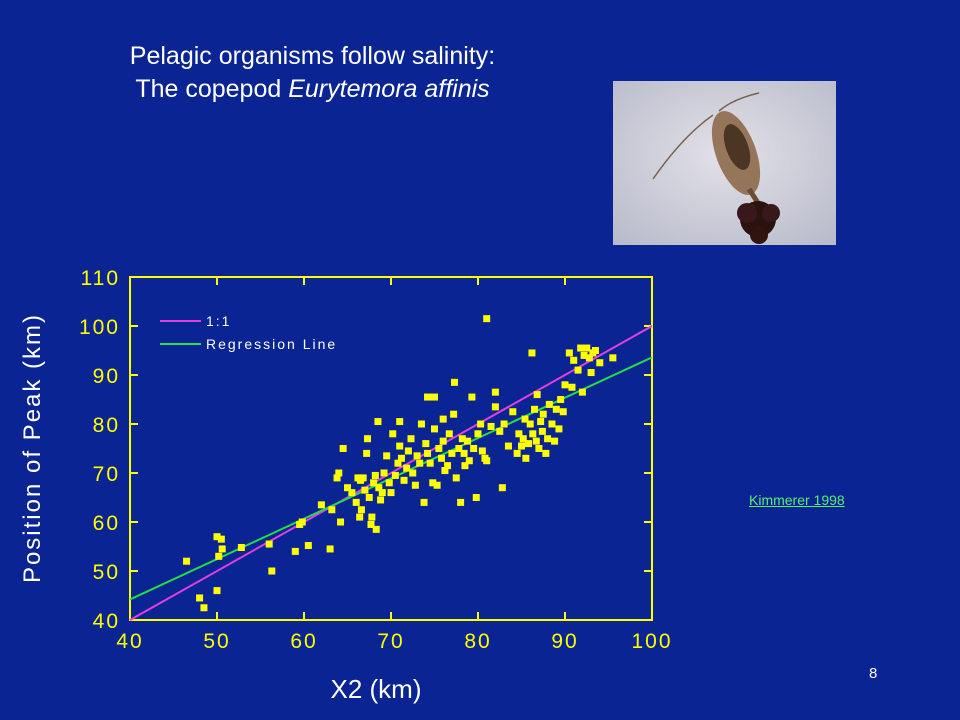 The height and width of the screenshot is (720, 960). I want to click on legend: 1:1 Regression Line, so click(248, 332).